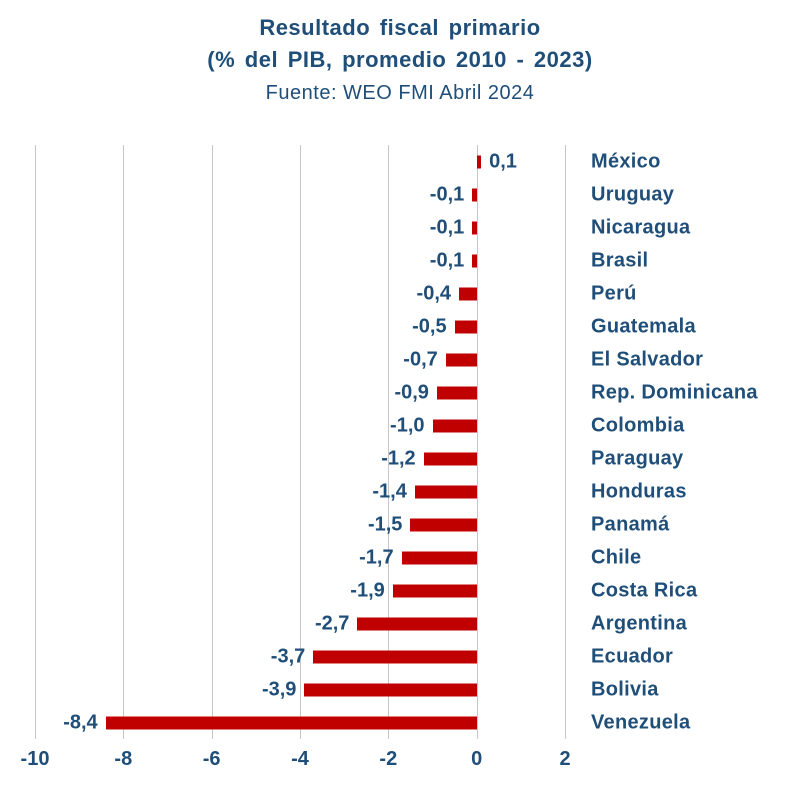  Describe the element at coordinates (639, 623) in the screenshot. I see `category-label: Argentina` at that location.